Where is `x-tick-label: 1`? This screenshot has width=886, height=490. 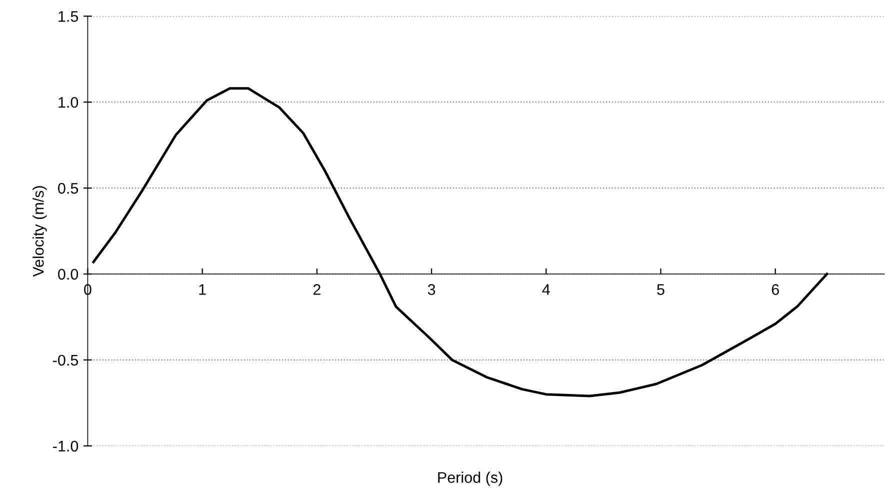 x-tick-label: 1 is located at coordinates (202, 289).